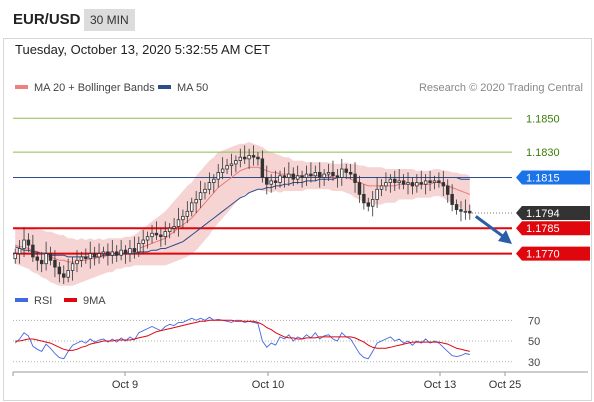 The height and width of the screenshot is (402, 594). I want to click on timeframe-badge: 30 MIN, so click(109, 20).